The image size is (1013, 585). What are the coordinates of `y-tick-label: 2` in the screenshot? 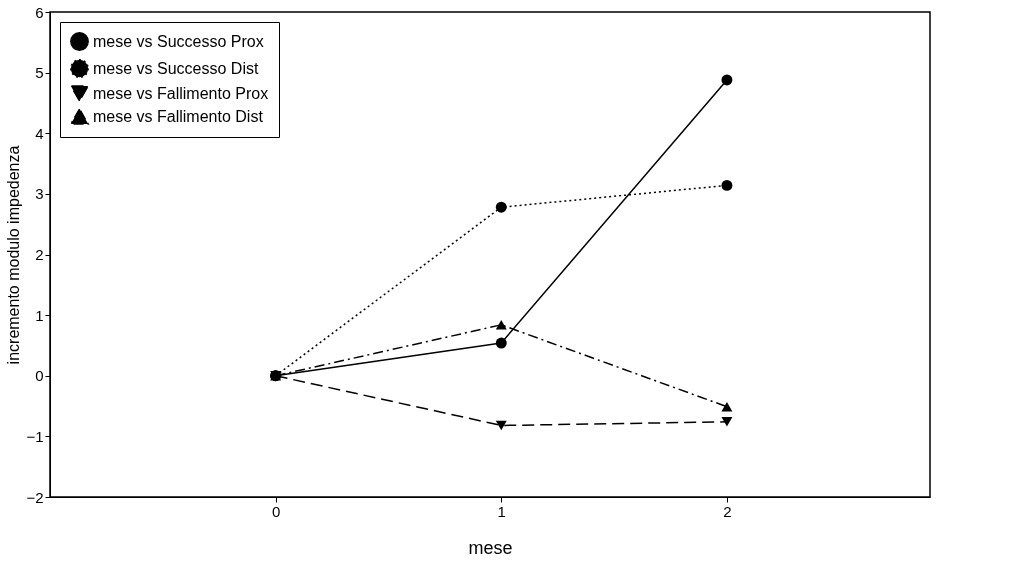 It's located at (39, 254).